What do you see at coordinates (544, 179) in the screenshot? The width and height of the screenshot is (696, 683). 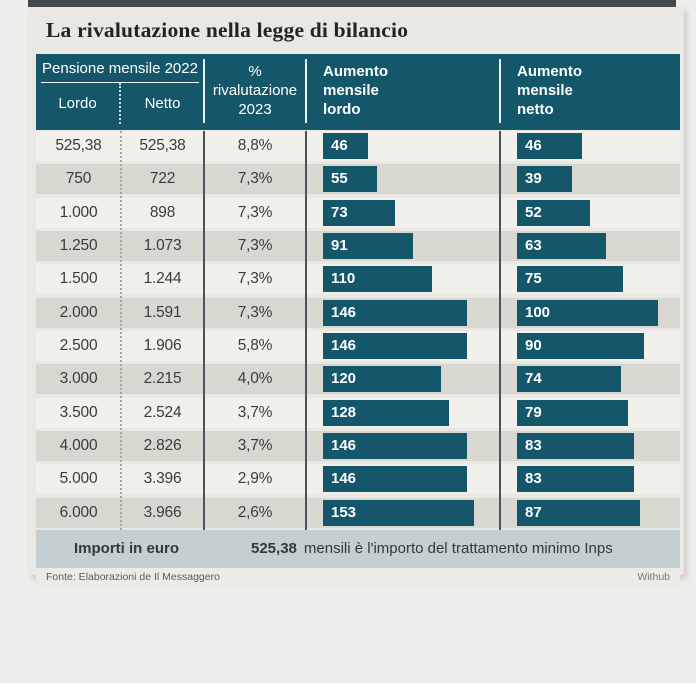 I see `bar-netto: 39` at bounding box center [544, 179].